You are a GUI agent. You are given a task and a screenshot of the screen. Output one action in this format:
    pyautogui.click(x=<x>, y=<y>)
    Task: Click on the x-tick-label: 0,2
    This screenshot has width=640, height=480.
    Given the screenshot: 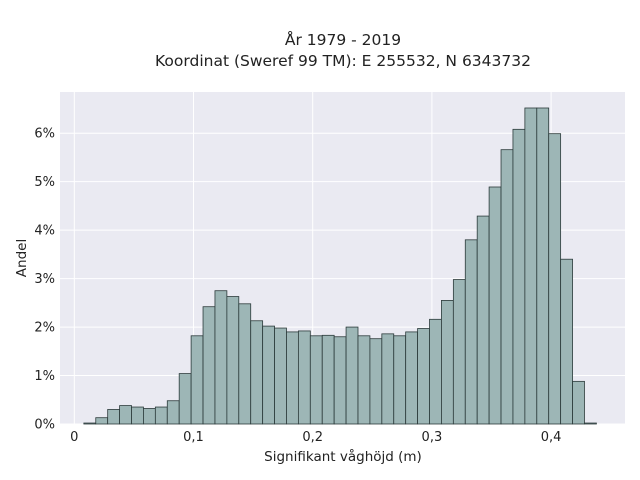 What is the action you would take?
    pyautogui.click(x=312, y=437)
    